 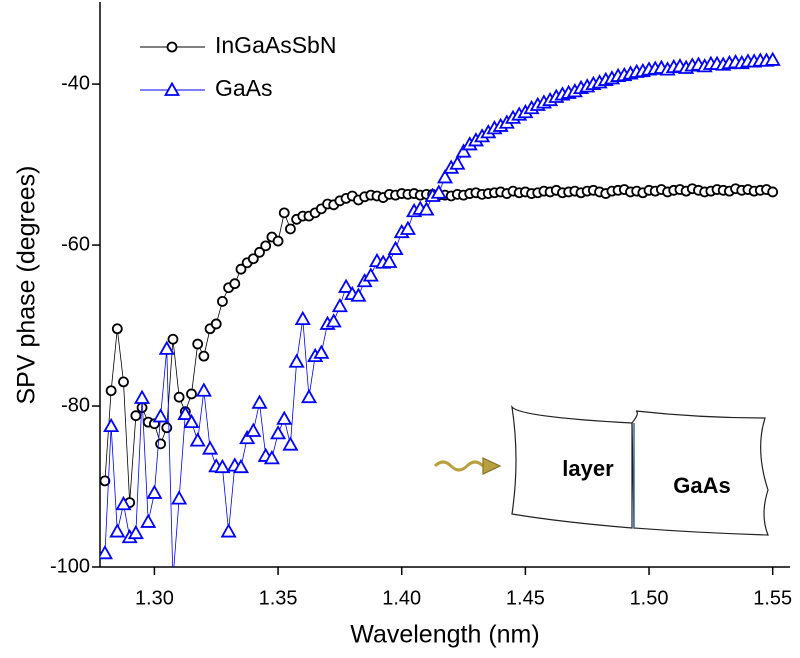 I want to click on light-arrow, so click(x=459, y=466).